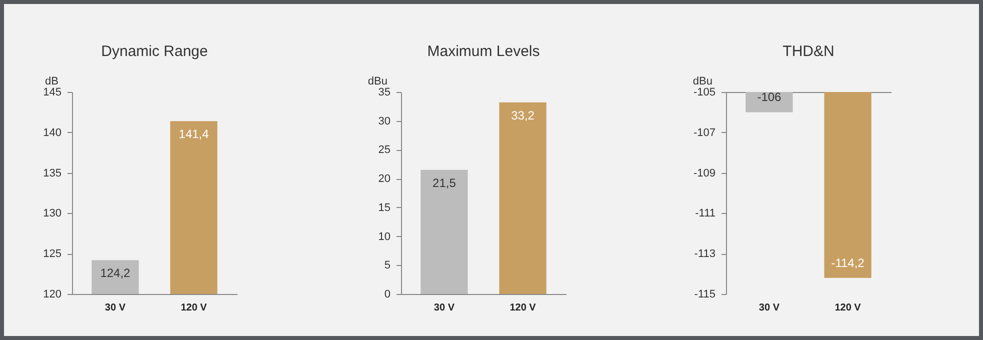 This screenshot has height=340, width=983. Describe the element at coordinates (705, 294) in the screenshot. I see `y-tick-label: -115` at that location.